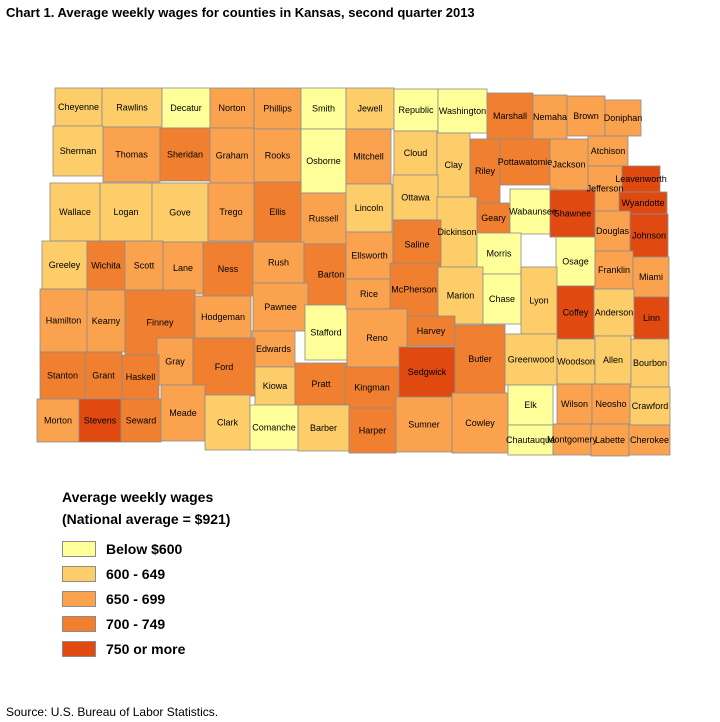 This screenshot has width=720, height=722. What do you see at coordinates (136, 623) in the screenshot?
I see `legend-label: 700 - 749` at bounding box center [136, 623].